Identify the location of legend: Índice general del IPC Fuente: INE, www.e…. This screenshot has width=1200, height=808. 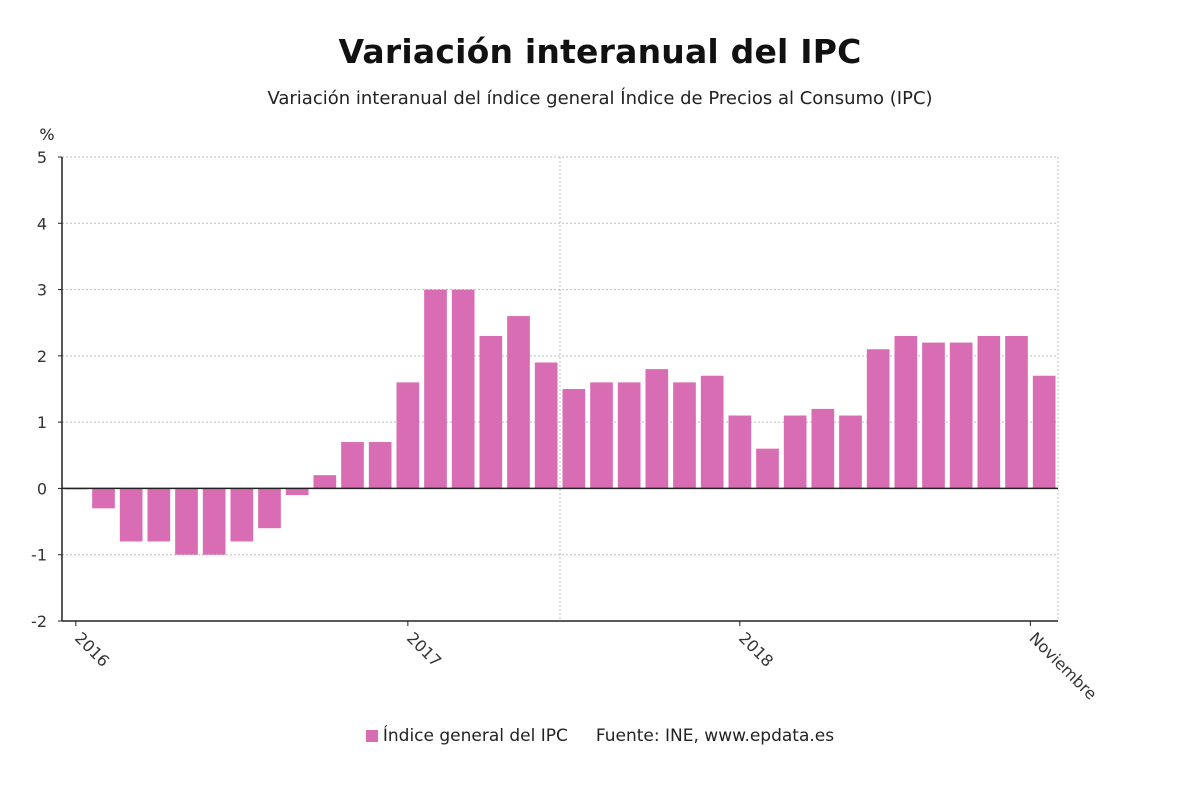
(600, 736).